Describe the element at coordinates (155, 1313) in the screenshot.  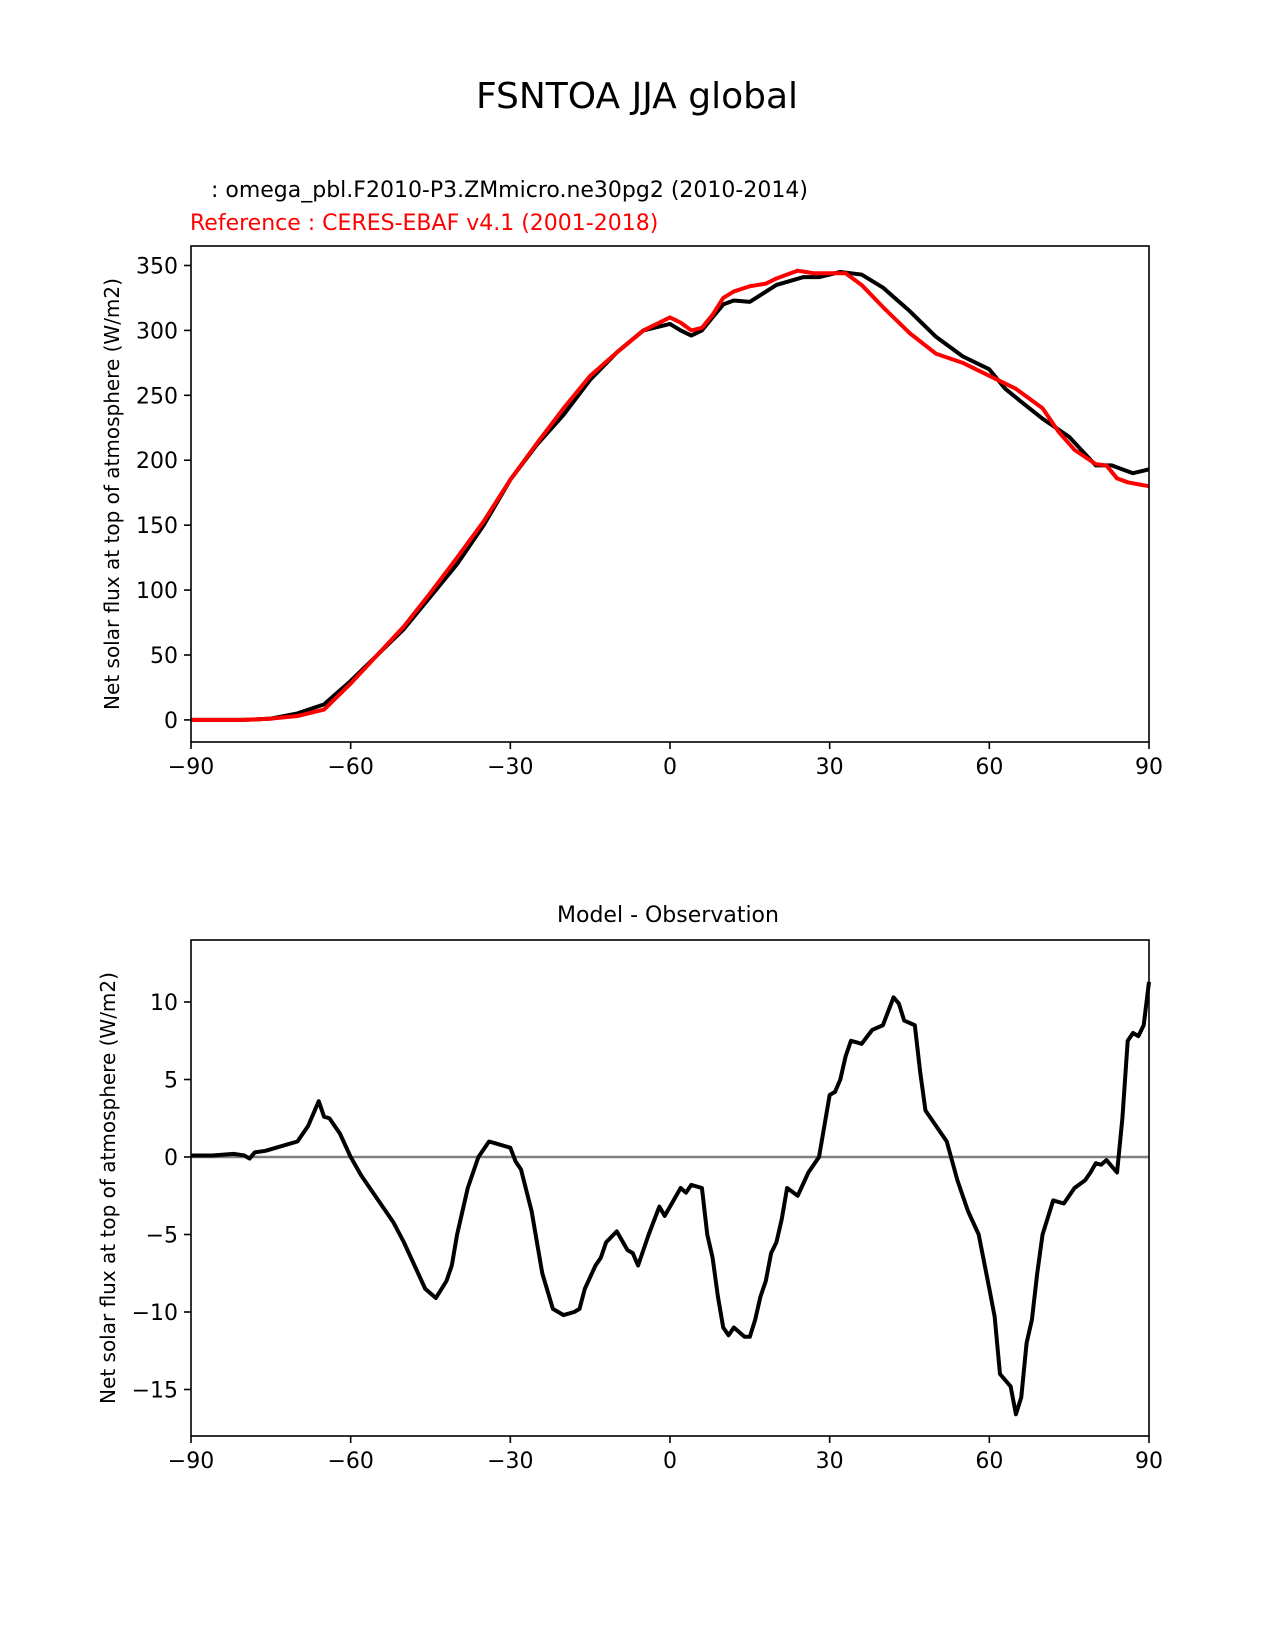
I see `bottom-chart-y-tick-label: −10` at that location.